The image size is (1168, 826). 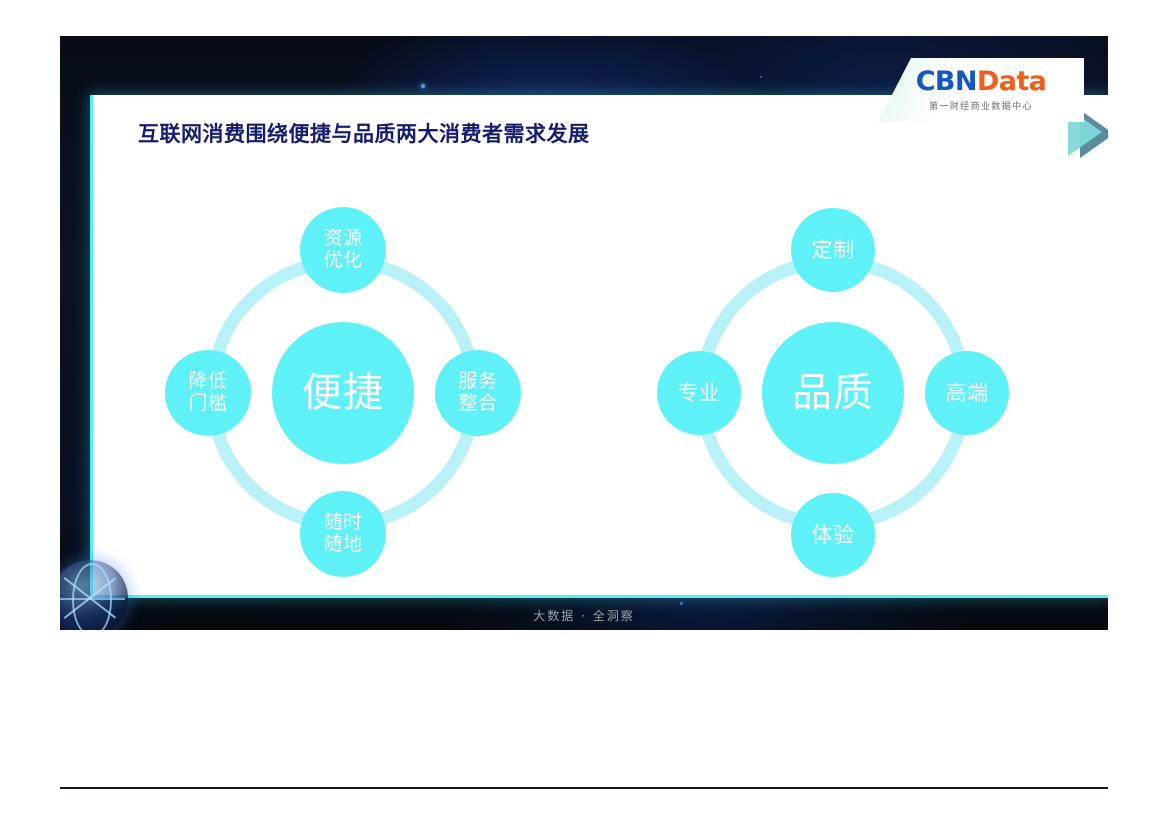 I want to click on node-label-line2: 优化, so click(x=343, y=260).